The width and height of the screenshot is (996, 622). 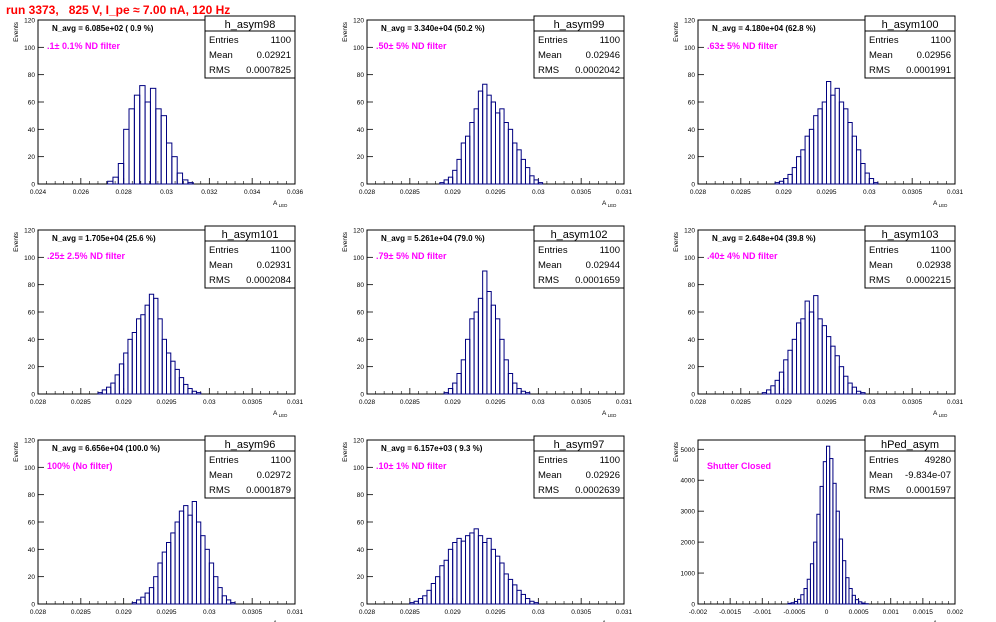 I want to click on x-tick-label: 0.002, so click(x=955, y=612).